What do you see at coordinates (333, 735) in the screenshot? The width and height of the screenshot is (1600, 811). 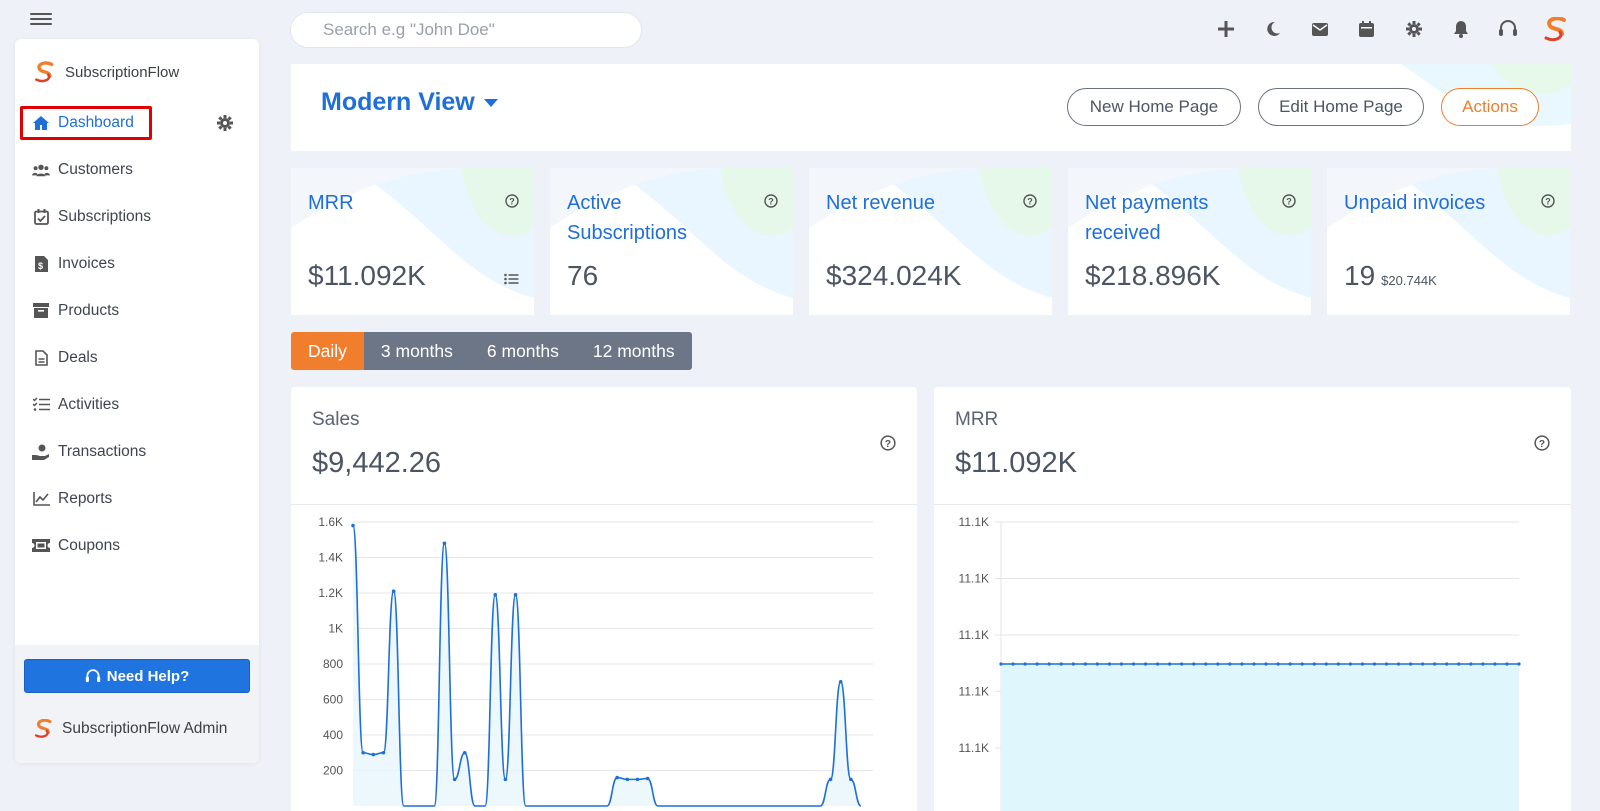 I see `y-tick-label: 400` at bounding box center [333, 735].